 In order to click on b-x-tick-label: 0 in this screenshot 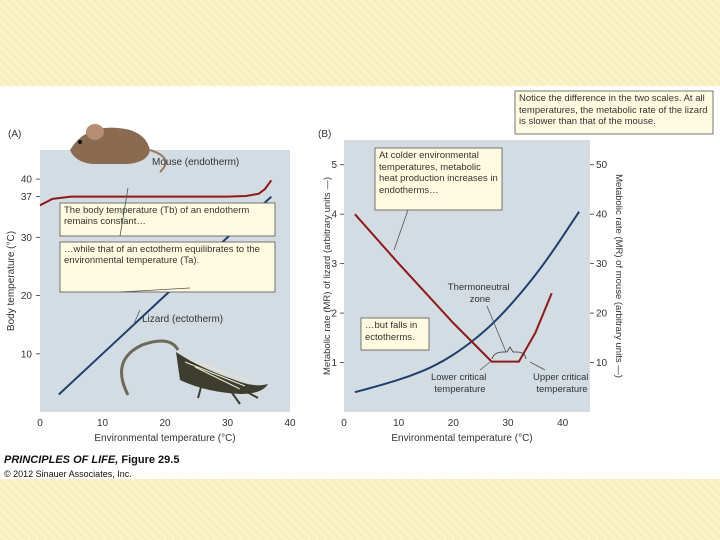, I will do `click(344, 423)`.